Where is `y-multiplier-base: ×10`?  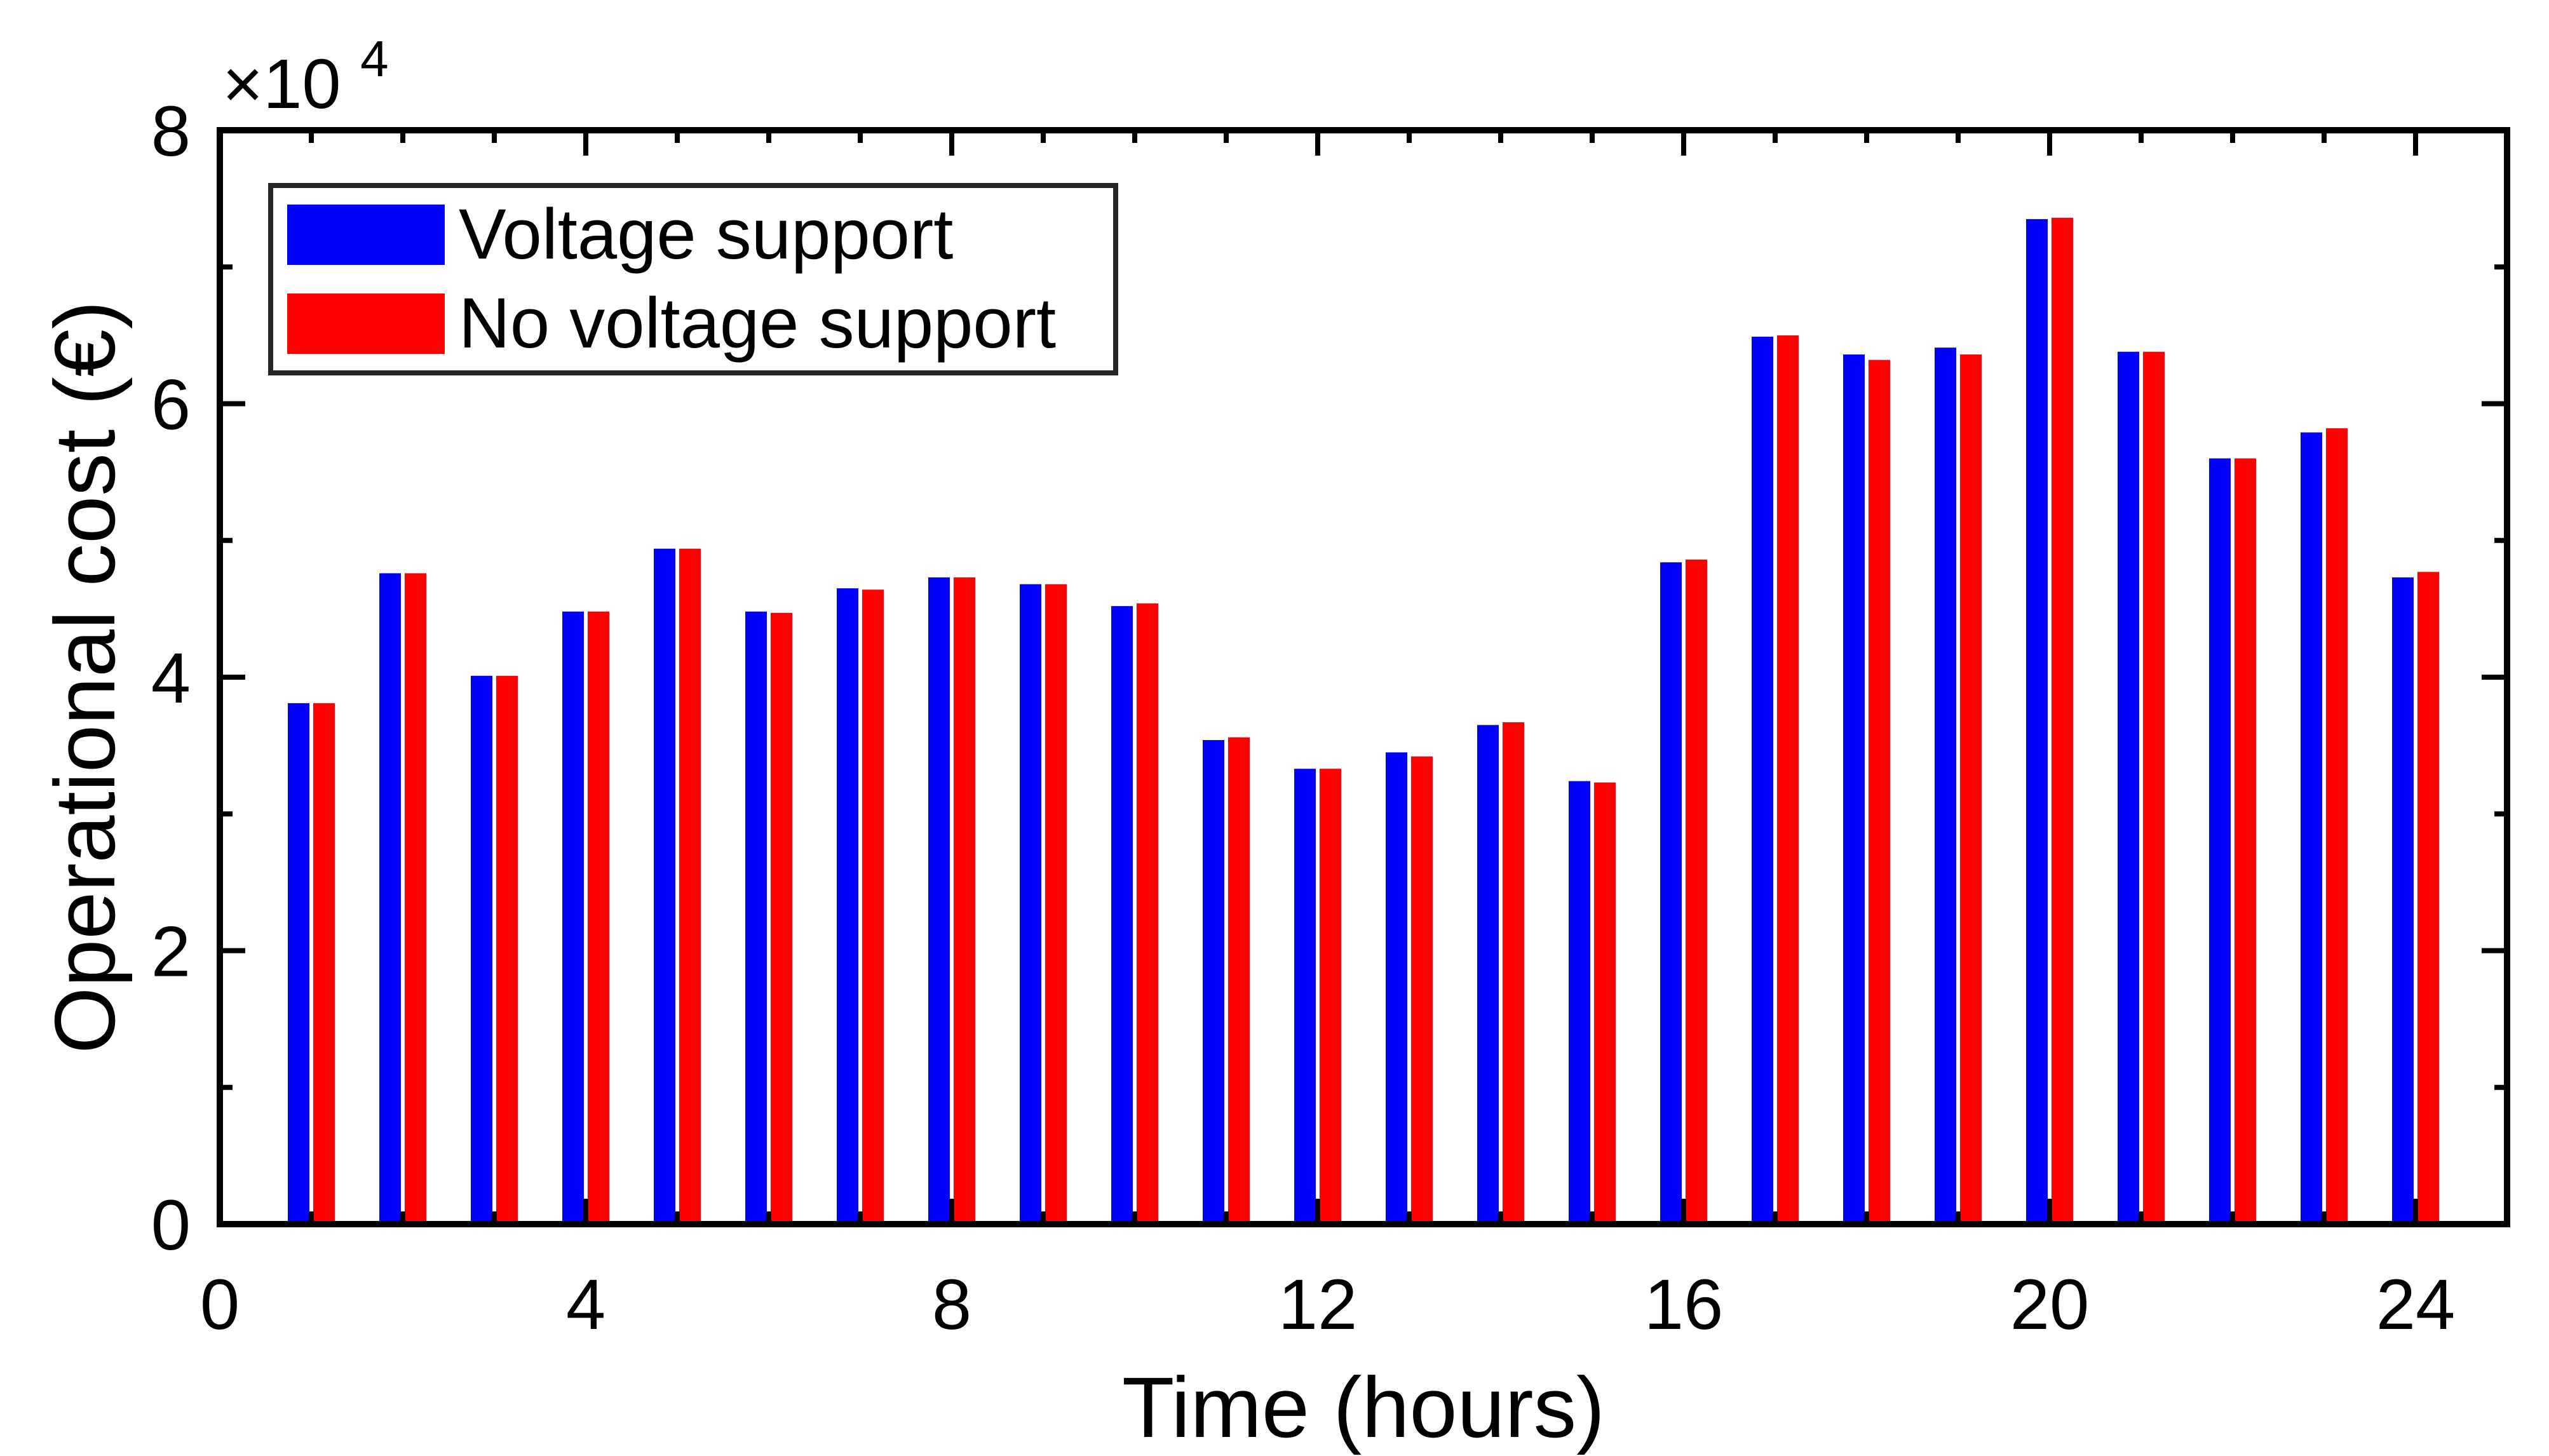 y-multiplier-base: ×10 is located at coordinates (281, 84).